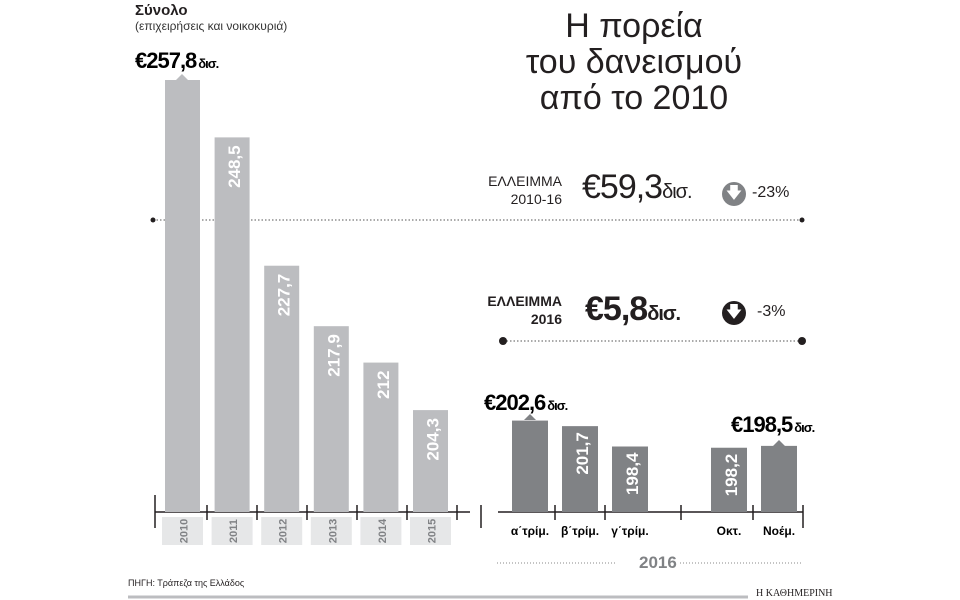 Image resolution: width=960 pixels, height=600 pixels. I want to click on bar-2010, so click(182, 296).